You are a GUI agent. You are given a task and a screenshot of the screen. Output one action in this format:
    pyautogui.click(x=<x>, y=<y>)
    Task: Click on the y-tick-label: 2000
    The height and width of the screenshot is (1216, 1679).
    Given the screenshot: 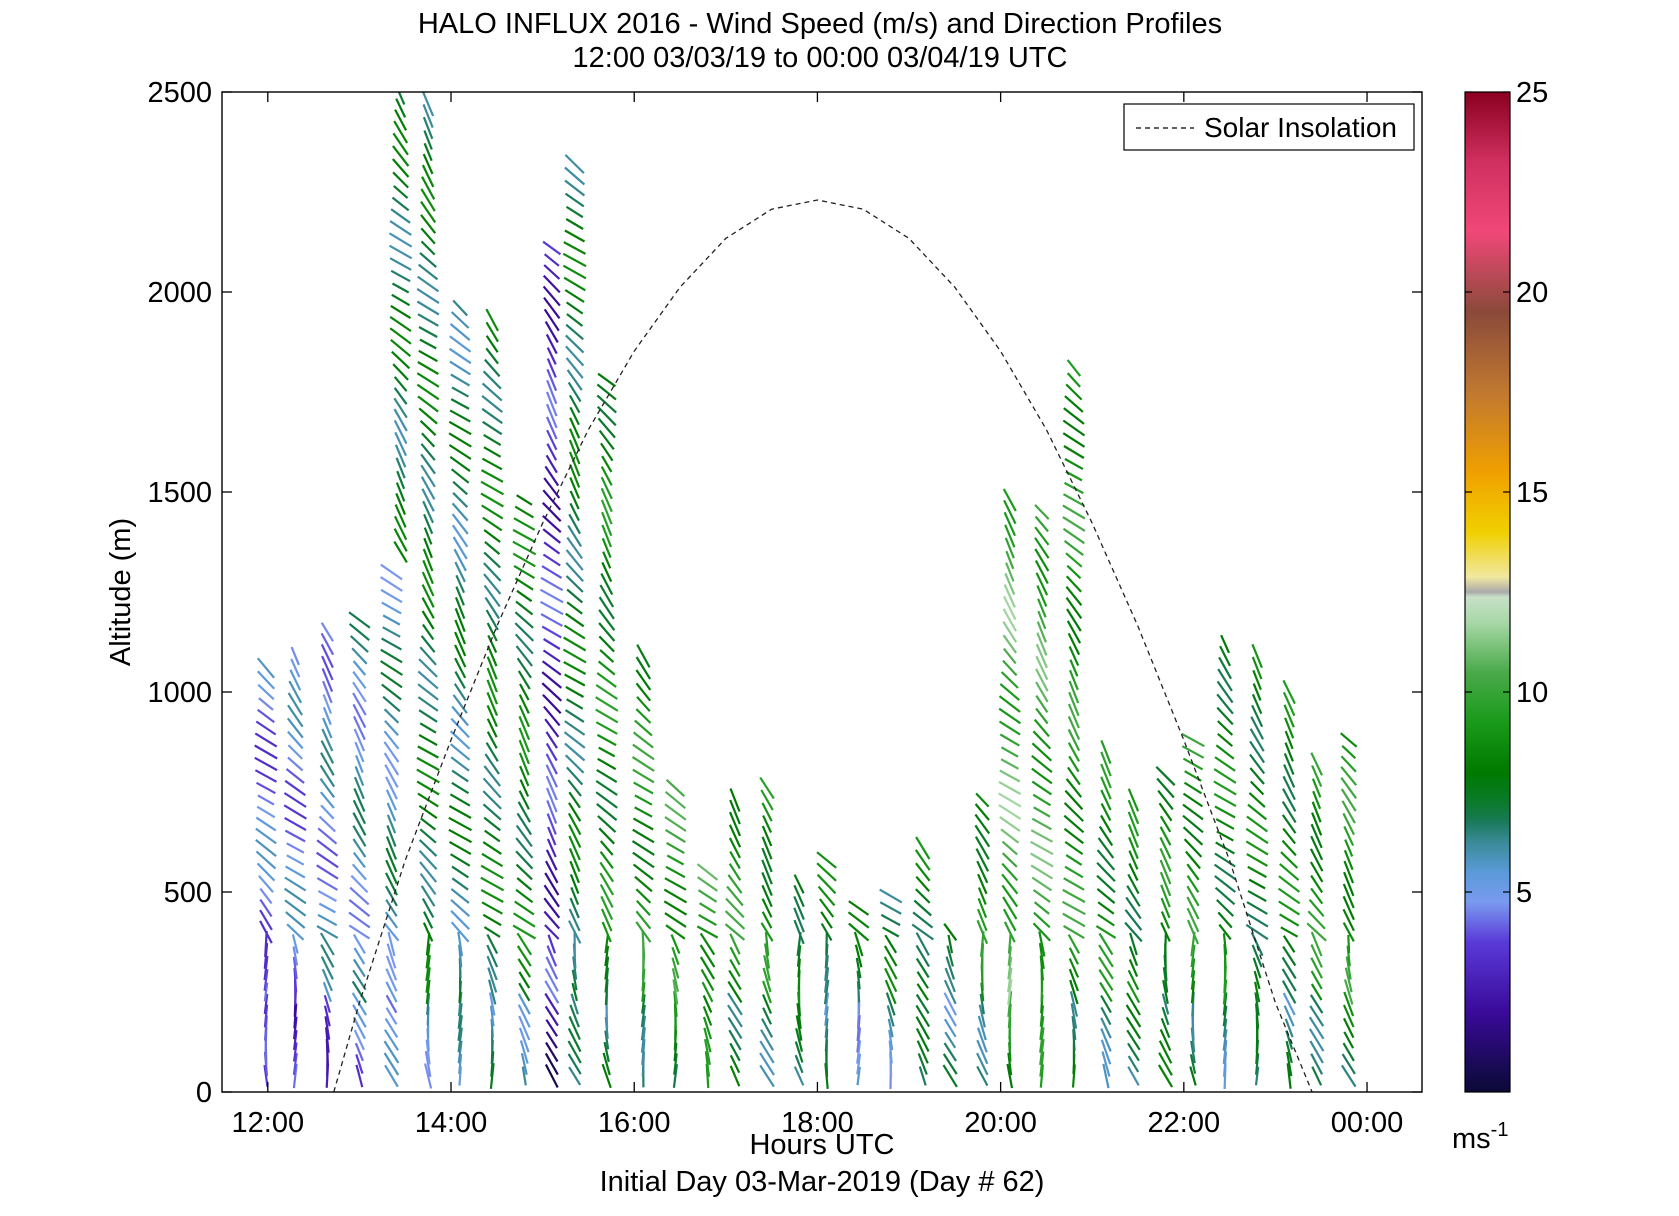 What is the action you would take?
    pyautogui.click(x=179, y=293)
    